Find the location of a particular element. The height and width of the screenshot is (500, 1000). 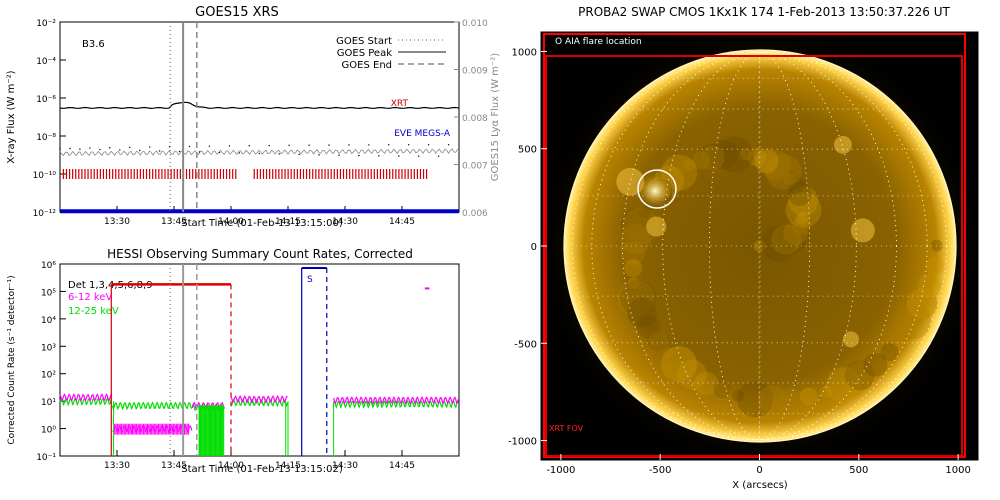

goes-xtick-label: 14:30 is located at coordinates (345, 222).